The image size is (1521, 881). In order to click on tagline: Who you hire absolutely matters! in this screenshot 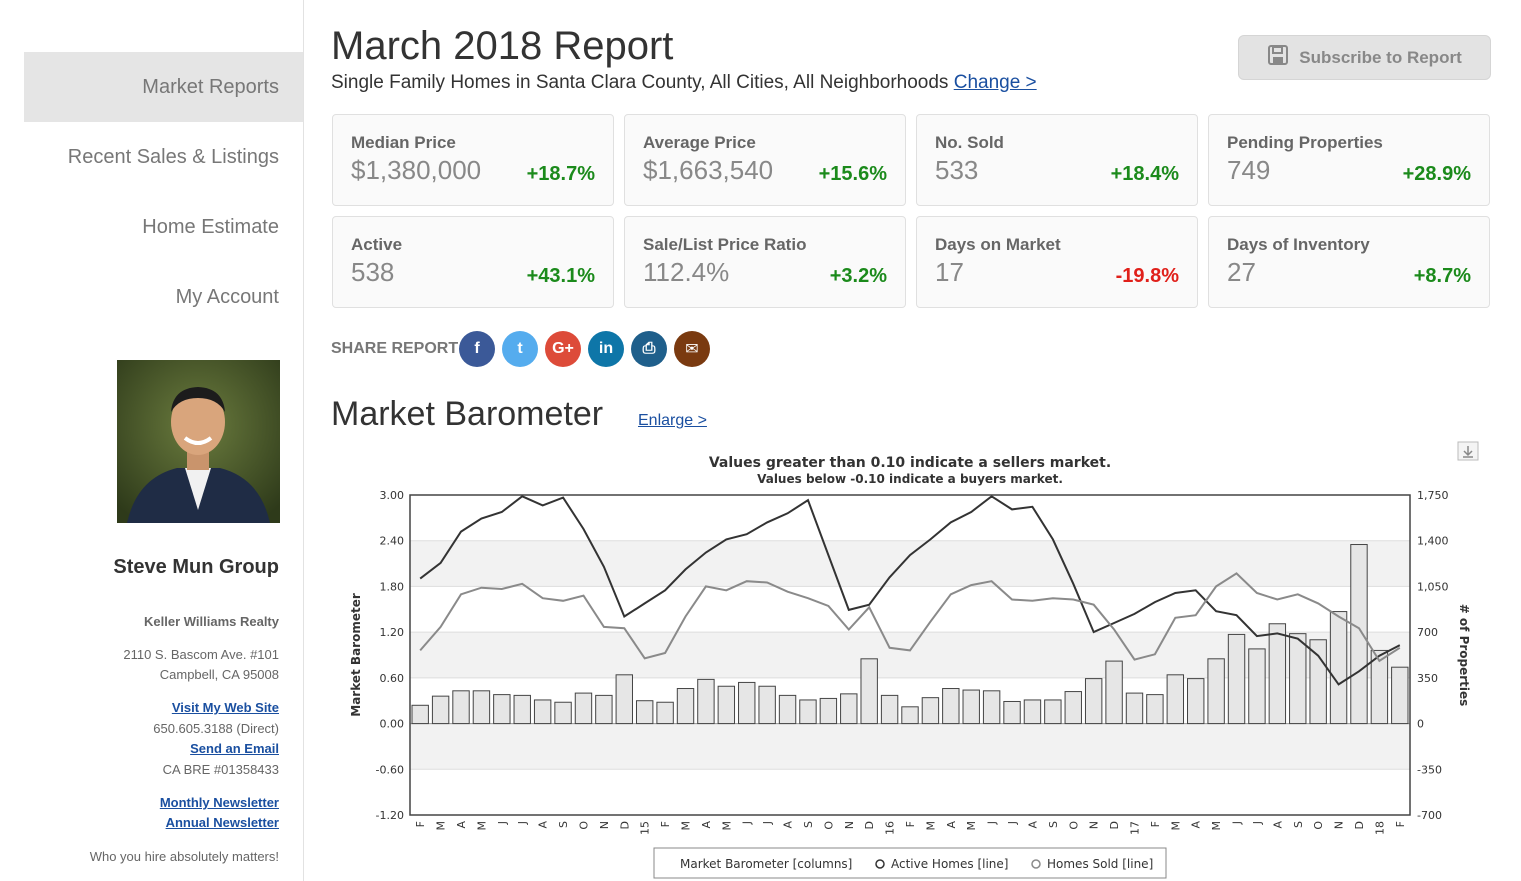, I will do `click(184, 856)`.